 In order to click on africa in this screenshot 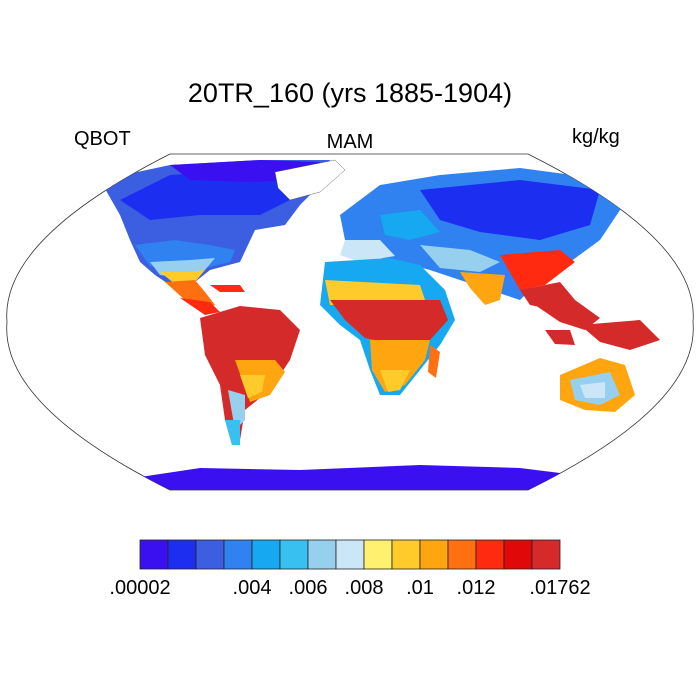, I will do `click(387, 326)`.